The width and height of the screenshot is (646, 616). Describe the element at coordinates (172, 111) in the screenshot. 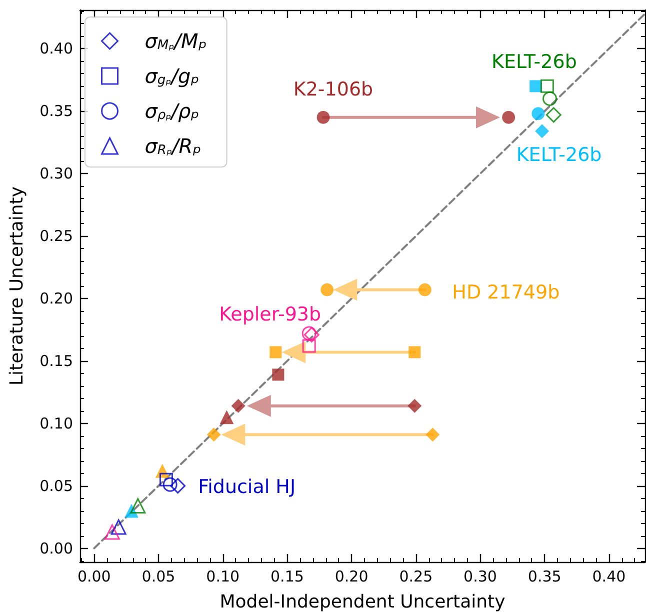

I see `legend-label: σρₚ/ρₚ` at that location.